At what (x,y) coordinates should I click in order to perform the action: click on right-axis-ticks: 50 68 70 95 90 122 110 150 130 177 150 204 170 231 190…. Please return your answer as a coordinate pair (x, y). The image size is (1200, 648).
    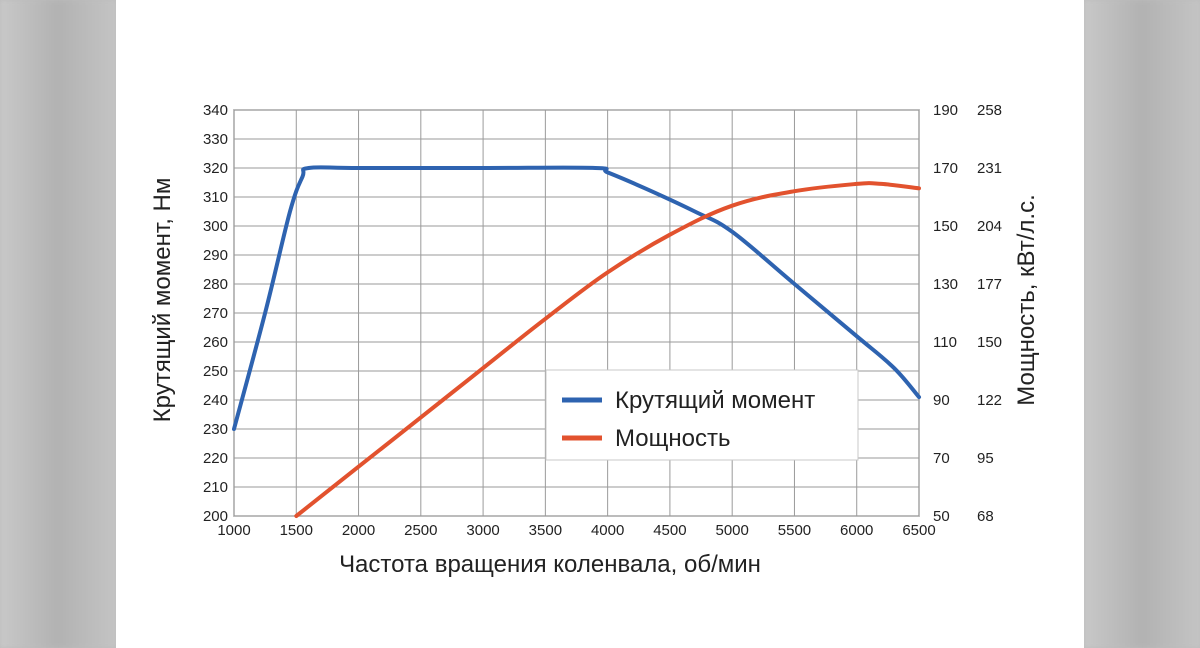
    Looking at the image, I should click on (967, 313).